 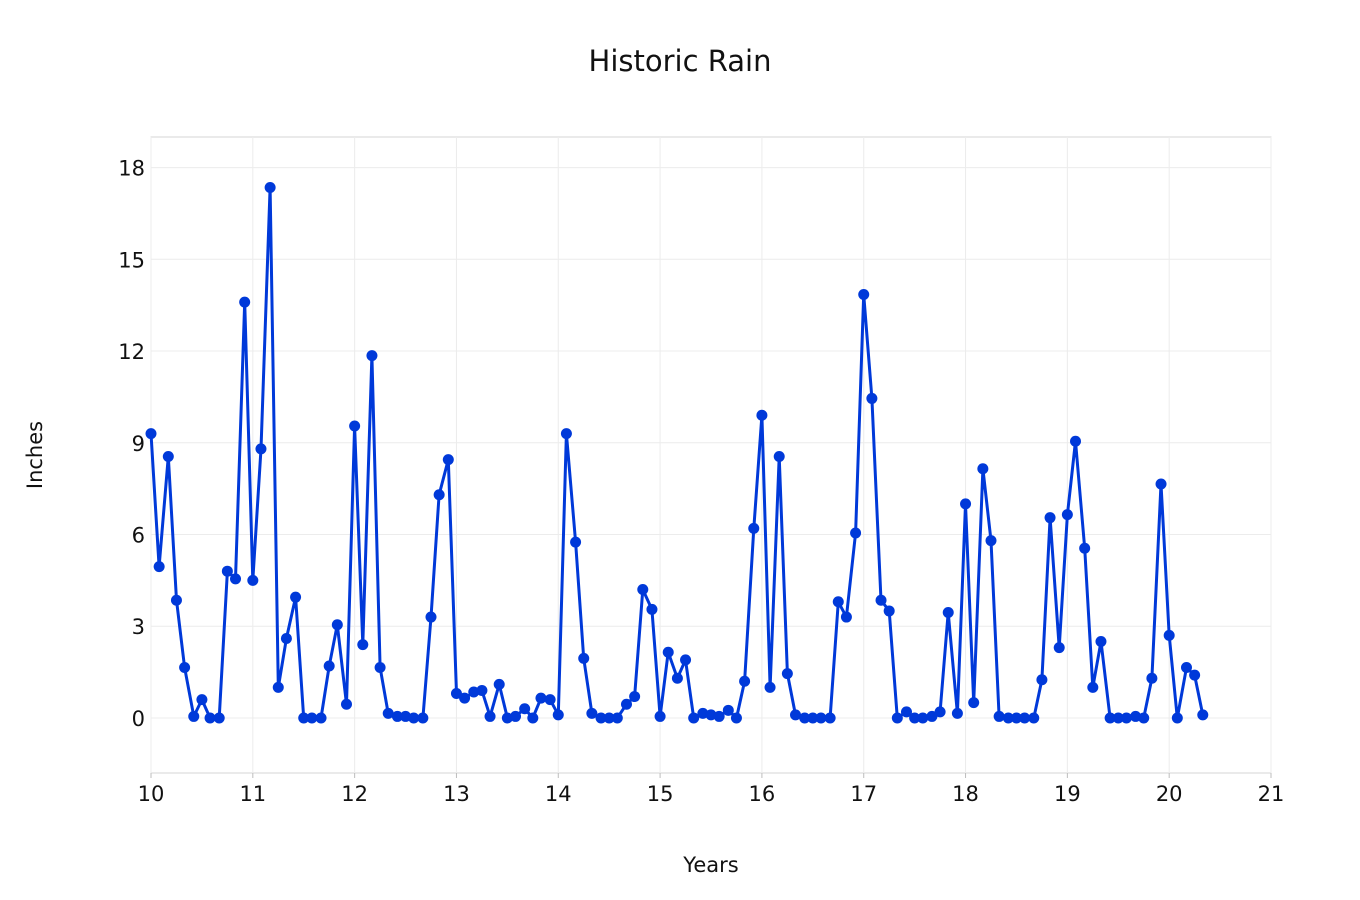 What do you see at coordinates (35, 455) in the screenshot?
I see `y-axis-label: Inches` at bounding box center [35, 455].